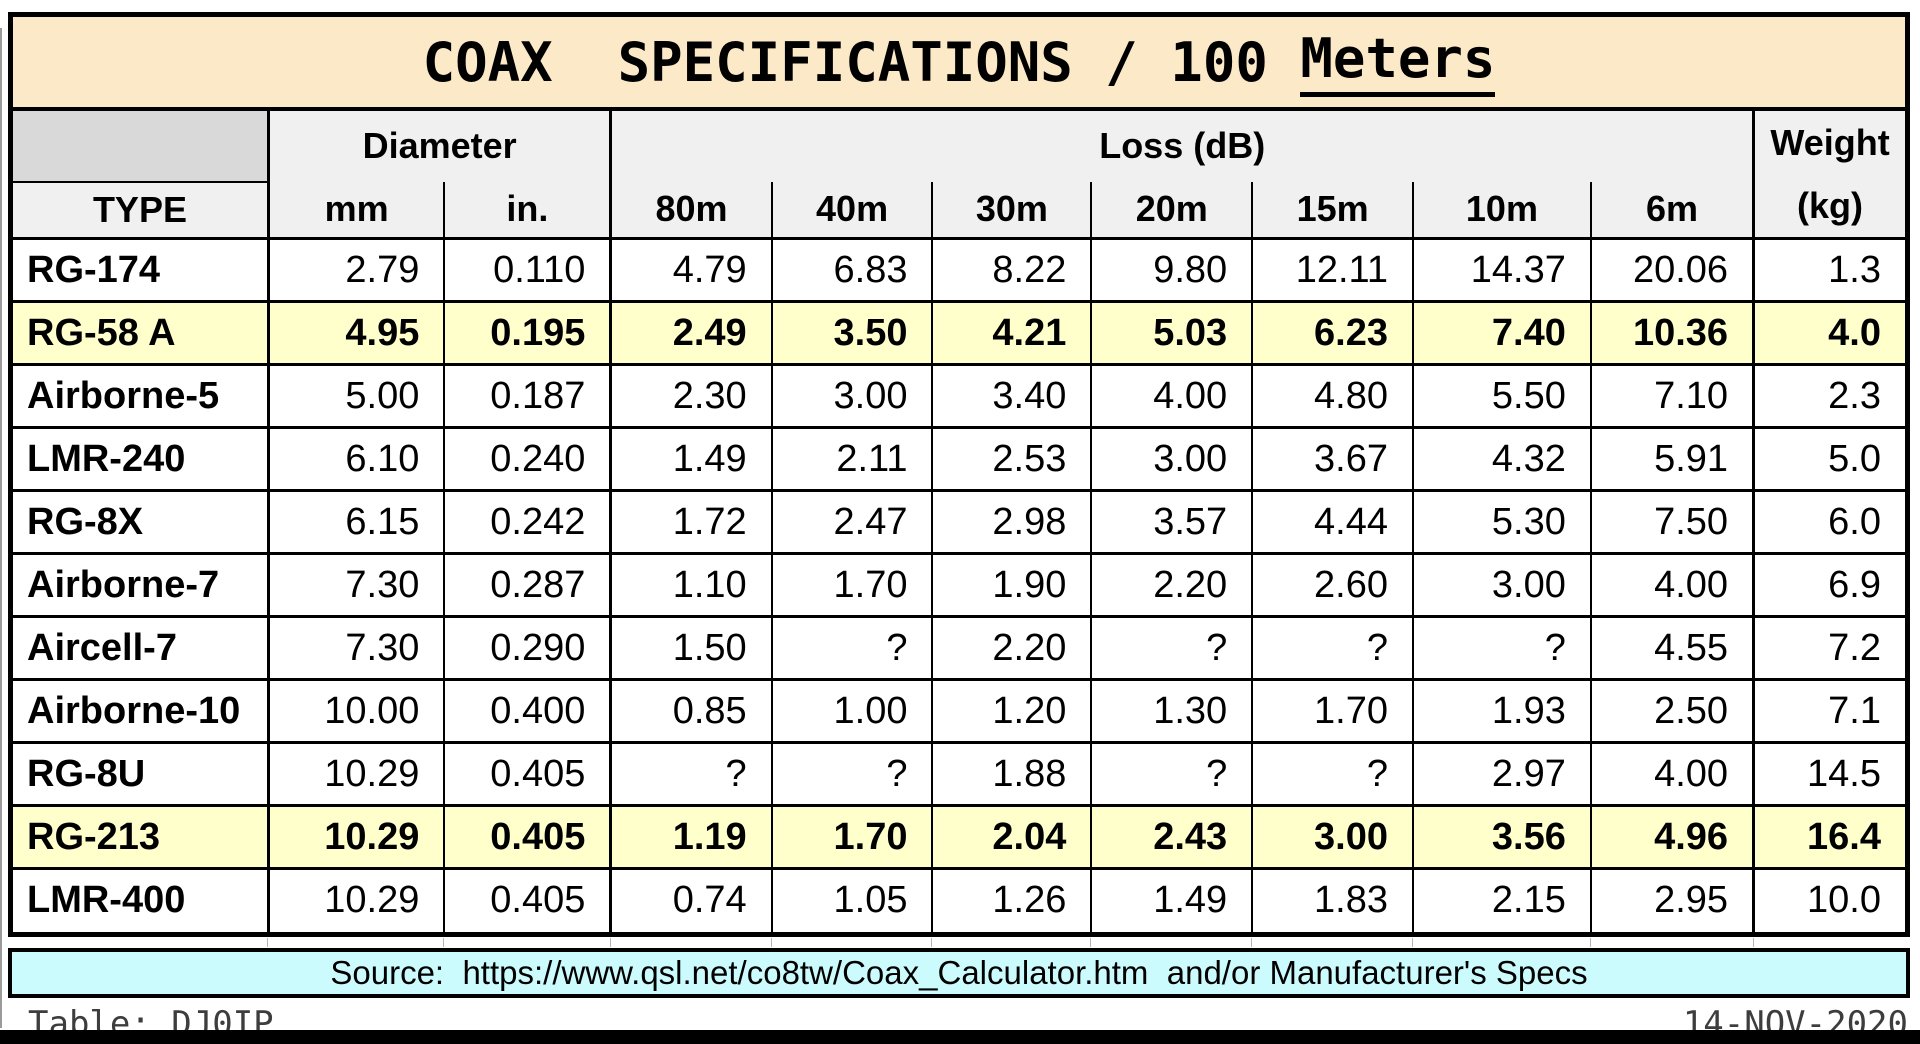  What do you see at coordinates (357, 332) in the screenshot?
I see `row-value-cell: 4.95` at bounding box center [357, 332].